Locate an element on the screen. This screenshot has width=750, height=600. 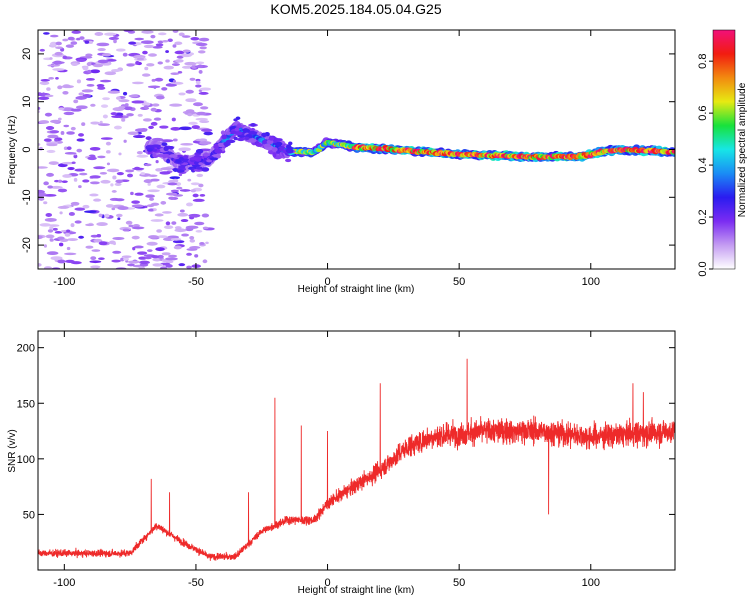
colorbar-tick-label: 0.2 is located at coordinates (703, 216).